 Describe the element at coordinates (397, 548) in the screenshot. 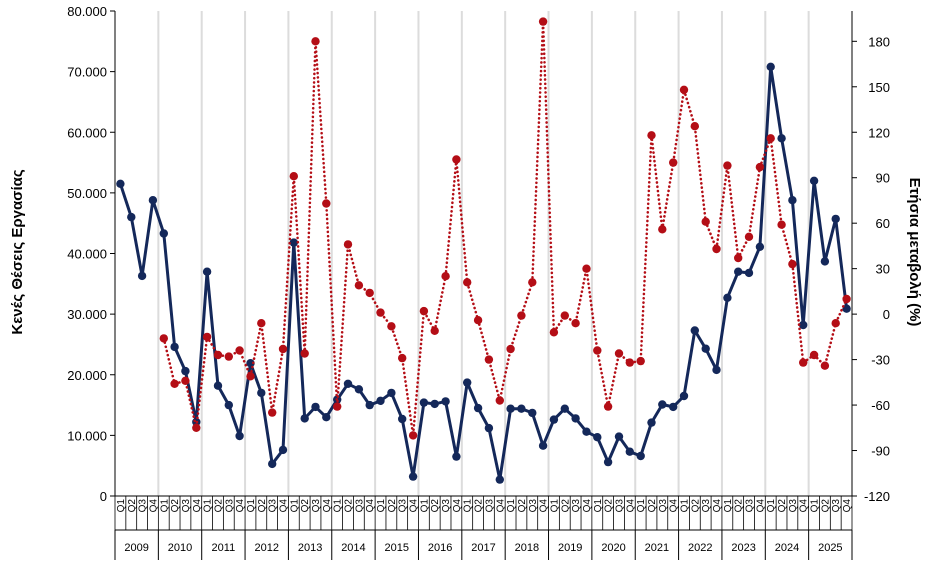

I see `year-label: 2015` at that location.